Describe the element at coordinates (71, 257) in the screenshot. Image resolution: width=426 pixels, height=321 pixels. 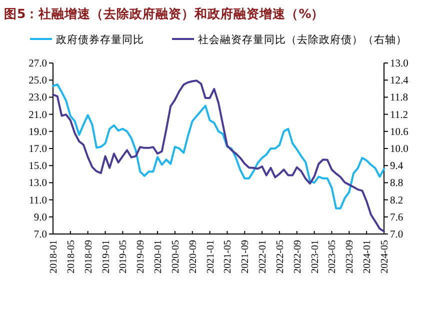
I see `x-tick-label: 2018-05` at that location.